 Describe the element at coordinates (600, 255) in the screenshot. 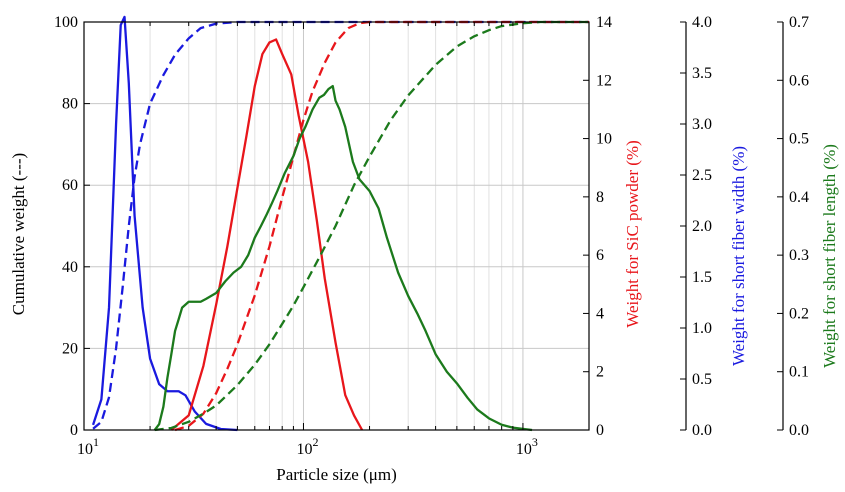

I see `right1-tick-label: 6` at that location.